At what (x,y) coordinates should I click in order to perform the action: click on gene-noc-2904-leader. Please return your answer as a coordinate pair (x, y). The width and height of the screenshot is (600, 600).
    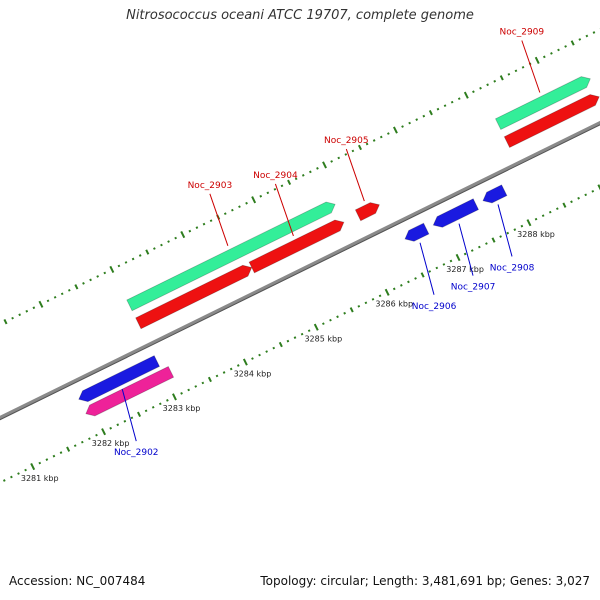
    Looking at the image, I should click on (284, 210).